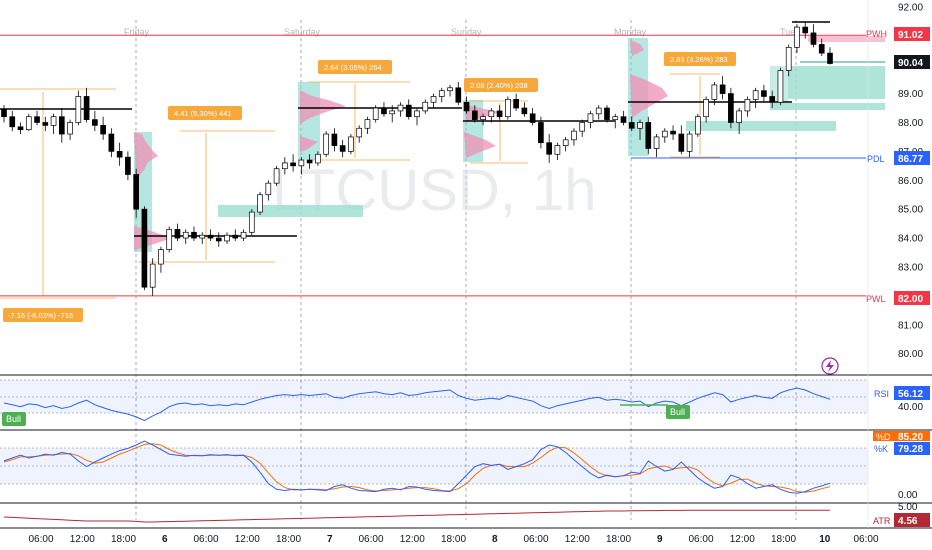 The image size is (932, 550). What do you see at coordinates (40, 539) in the screenshot?
I see `time-tick-0: 06:00` at bounding box center [40, 539].